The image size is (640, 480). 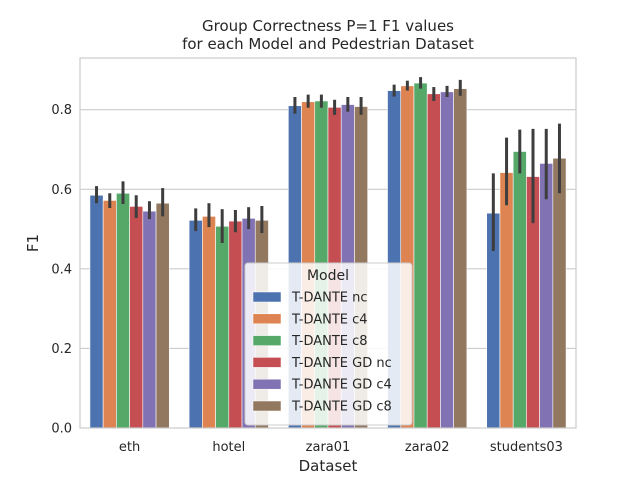 I want to click on legend-label: T-DANTE GD c8, so click(x=341, y=407).